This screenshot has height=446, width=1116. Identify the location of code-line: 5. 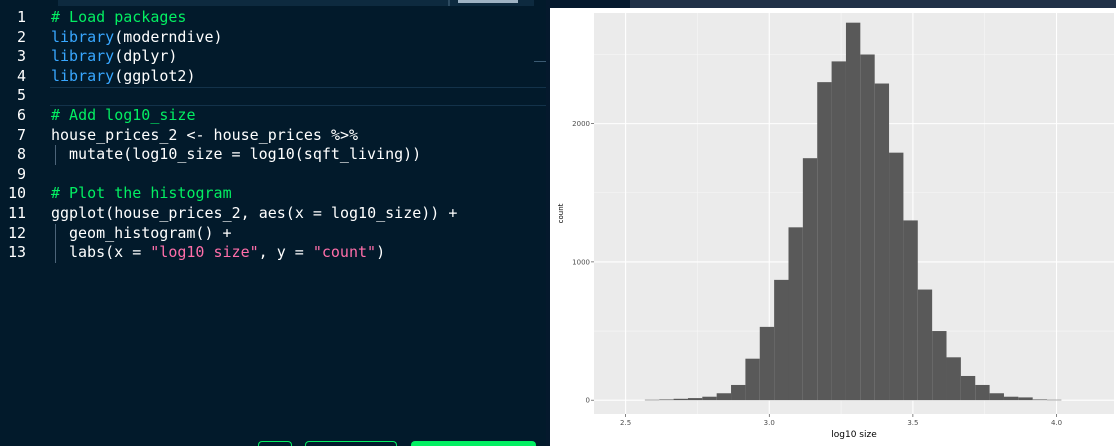
(273, 96).